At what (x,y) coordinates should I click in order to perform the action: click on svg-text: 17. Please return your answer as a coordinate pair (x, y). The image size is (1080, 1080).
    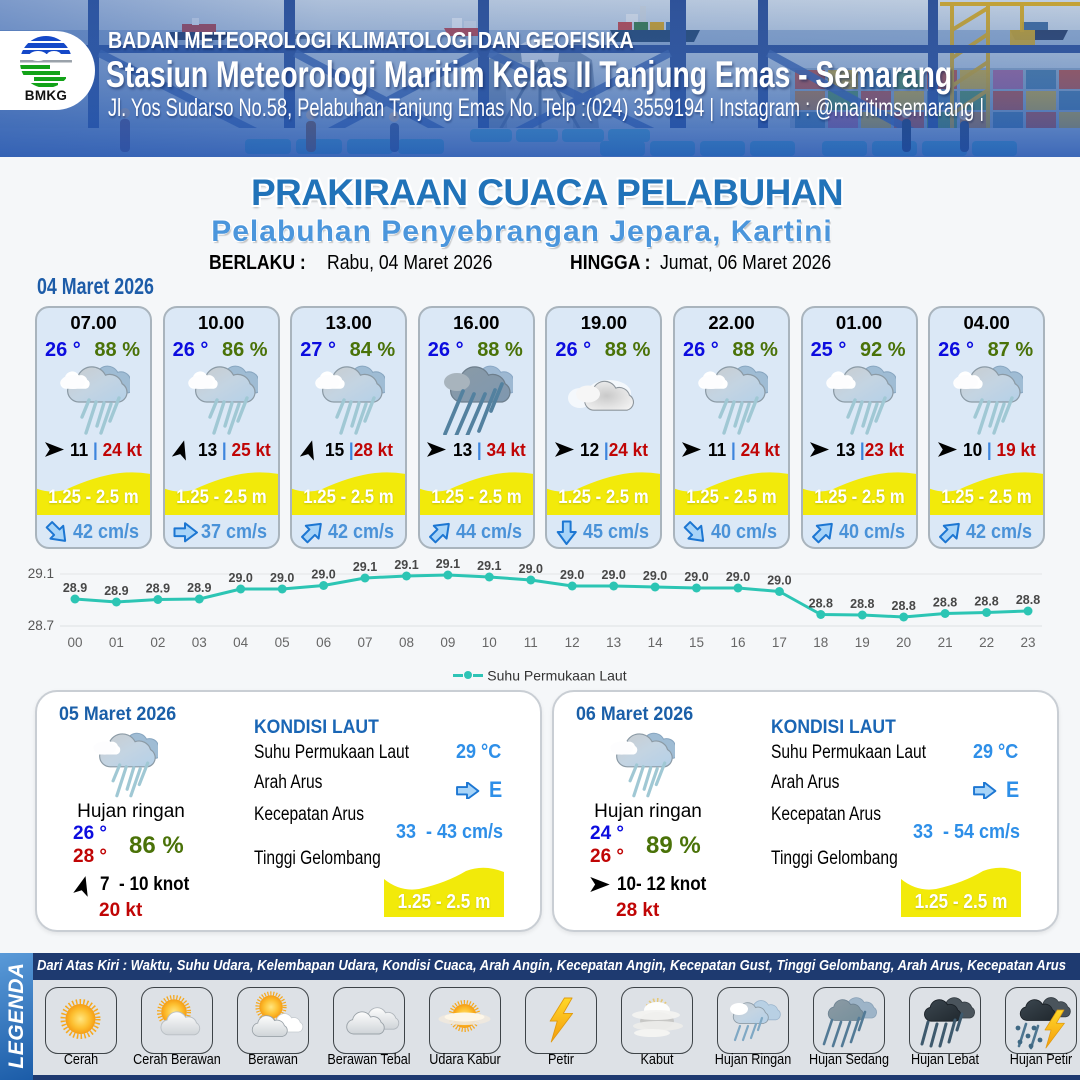
    Looking at the image, I should click on (779, 642).